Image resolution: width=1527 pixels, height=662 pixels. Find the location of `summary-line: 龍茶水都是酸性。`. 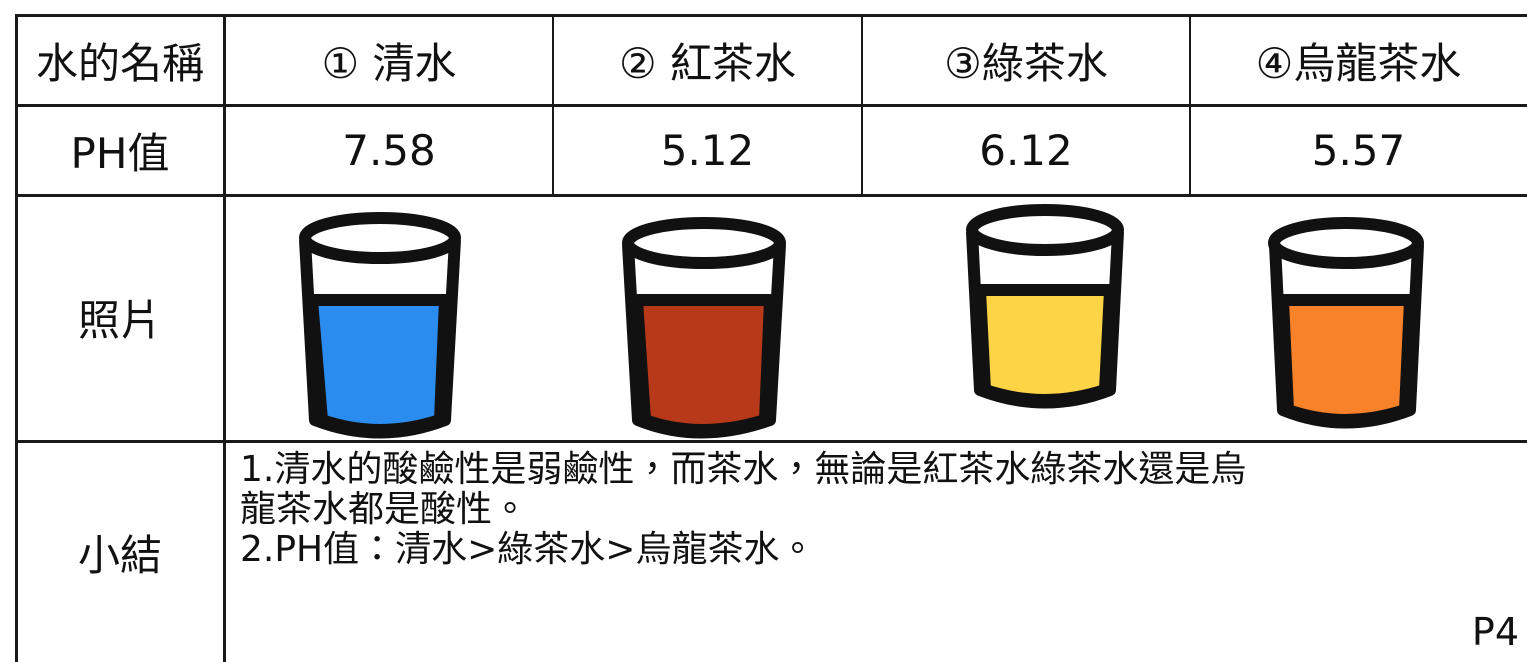

summary-line: 龍茶水都是酸性。 is located at coordinates (384, 509).